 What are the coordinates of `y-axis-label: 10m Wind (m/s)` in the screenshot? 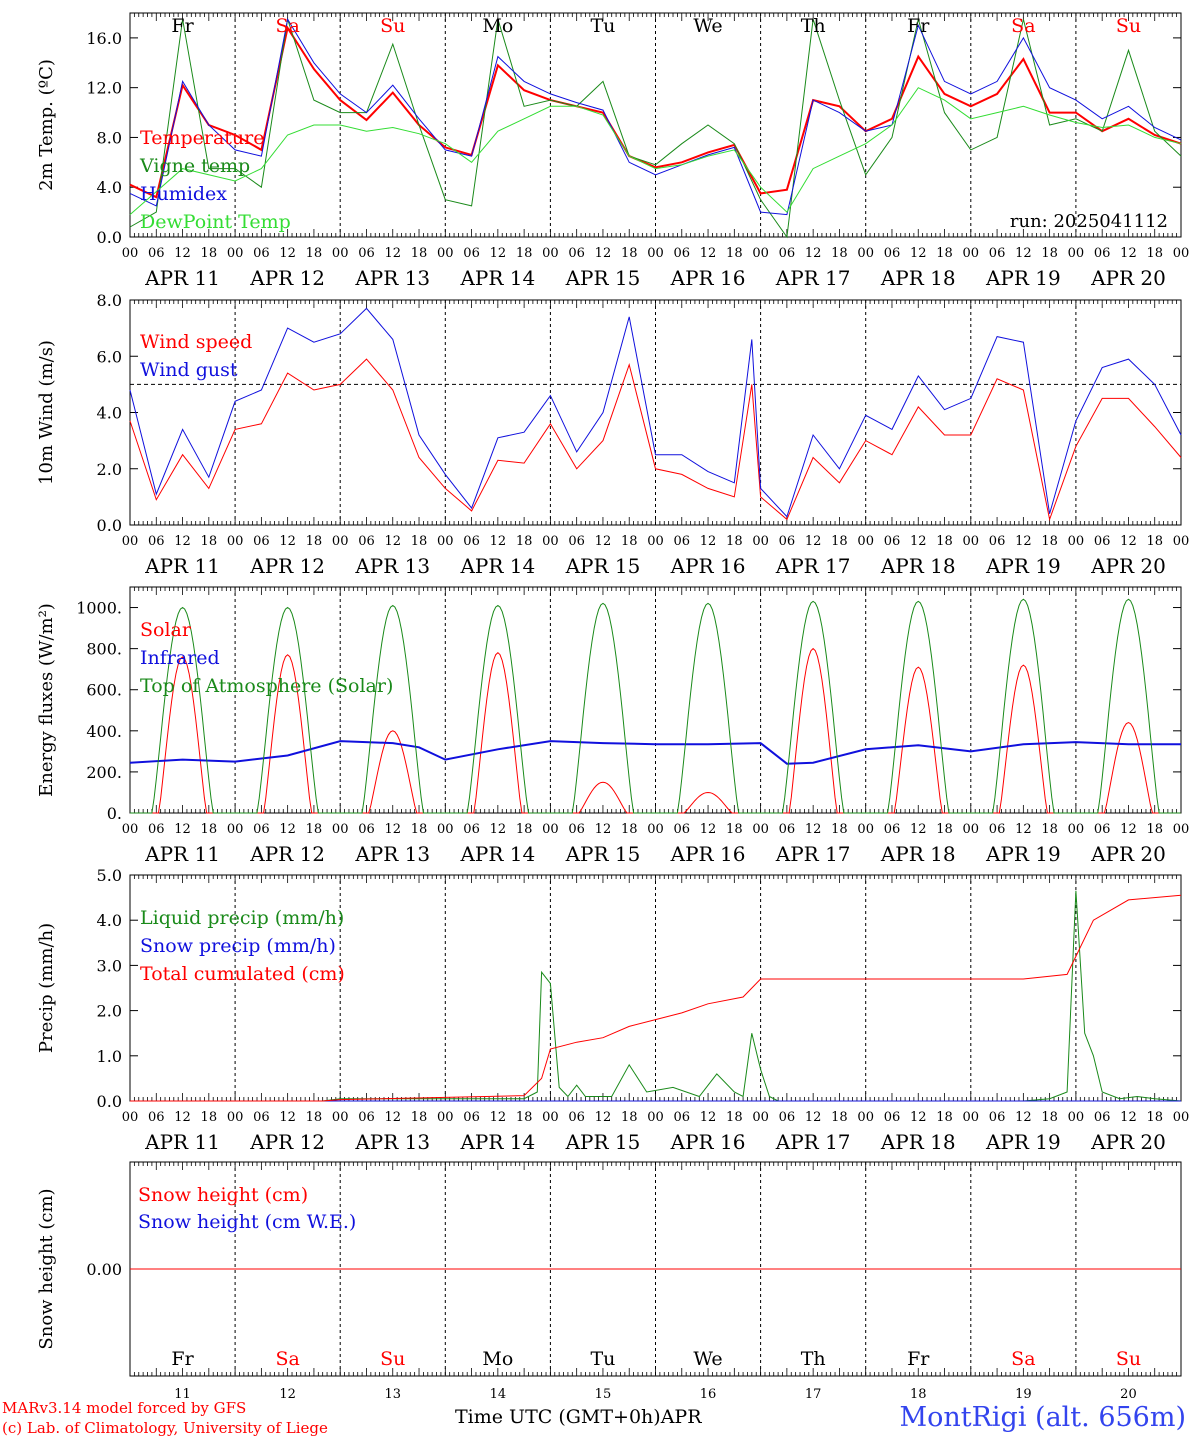 It's located at (46, 412).